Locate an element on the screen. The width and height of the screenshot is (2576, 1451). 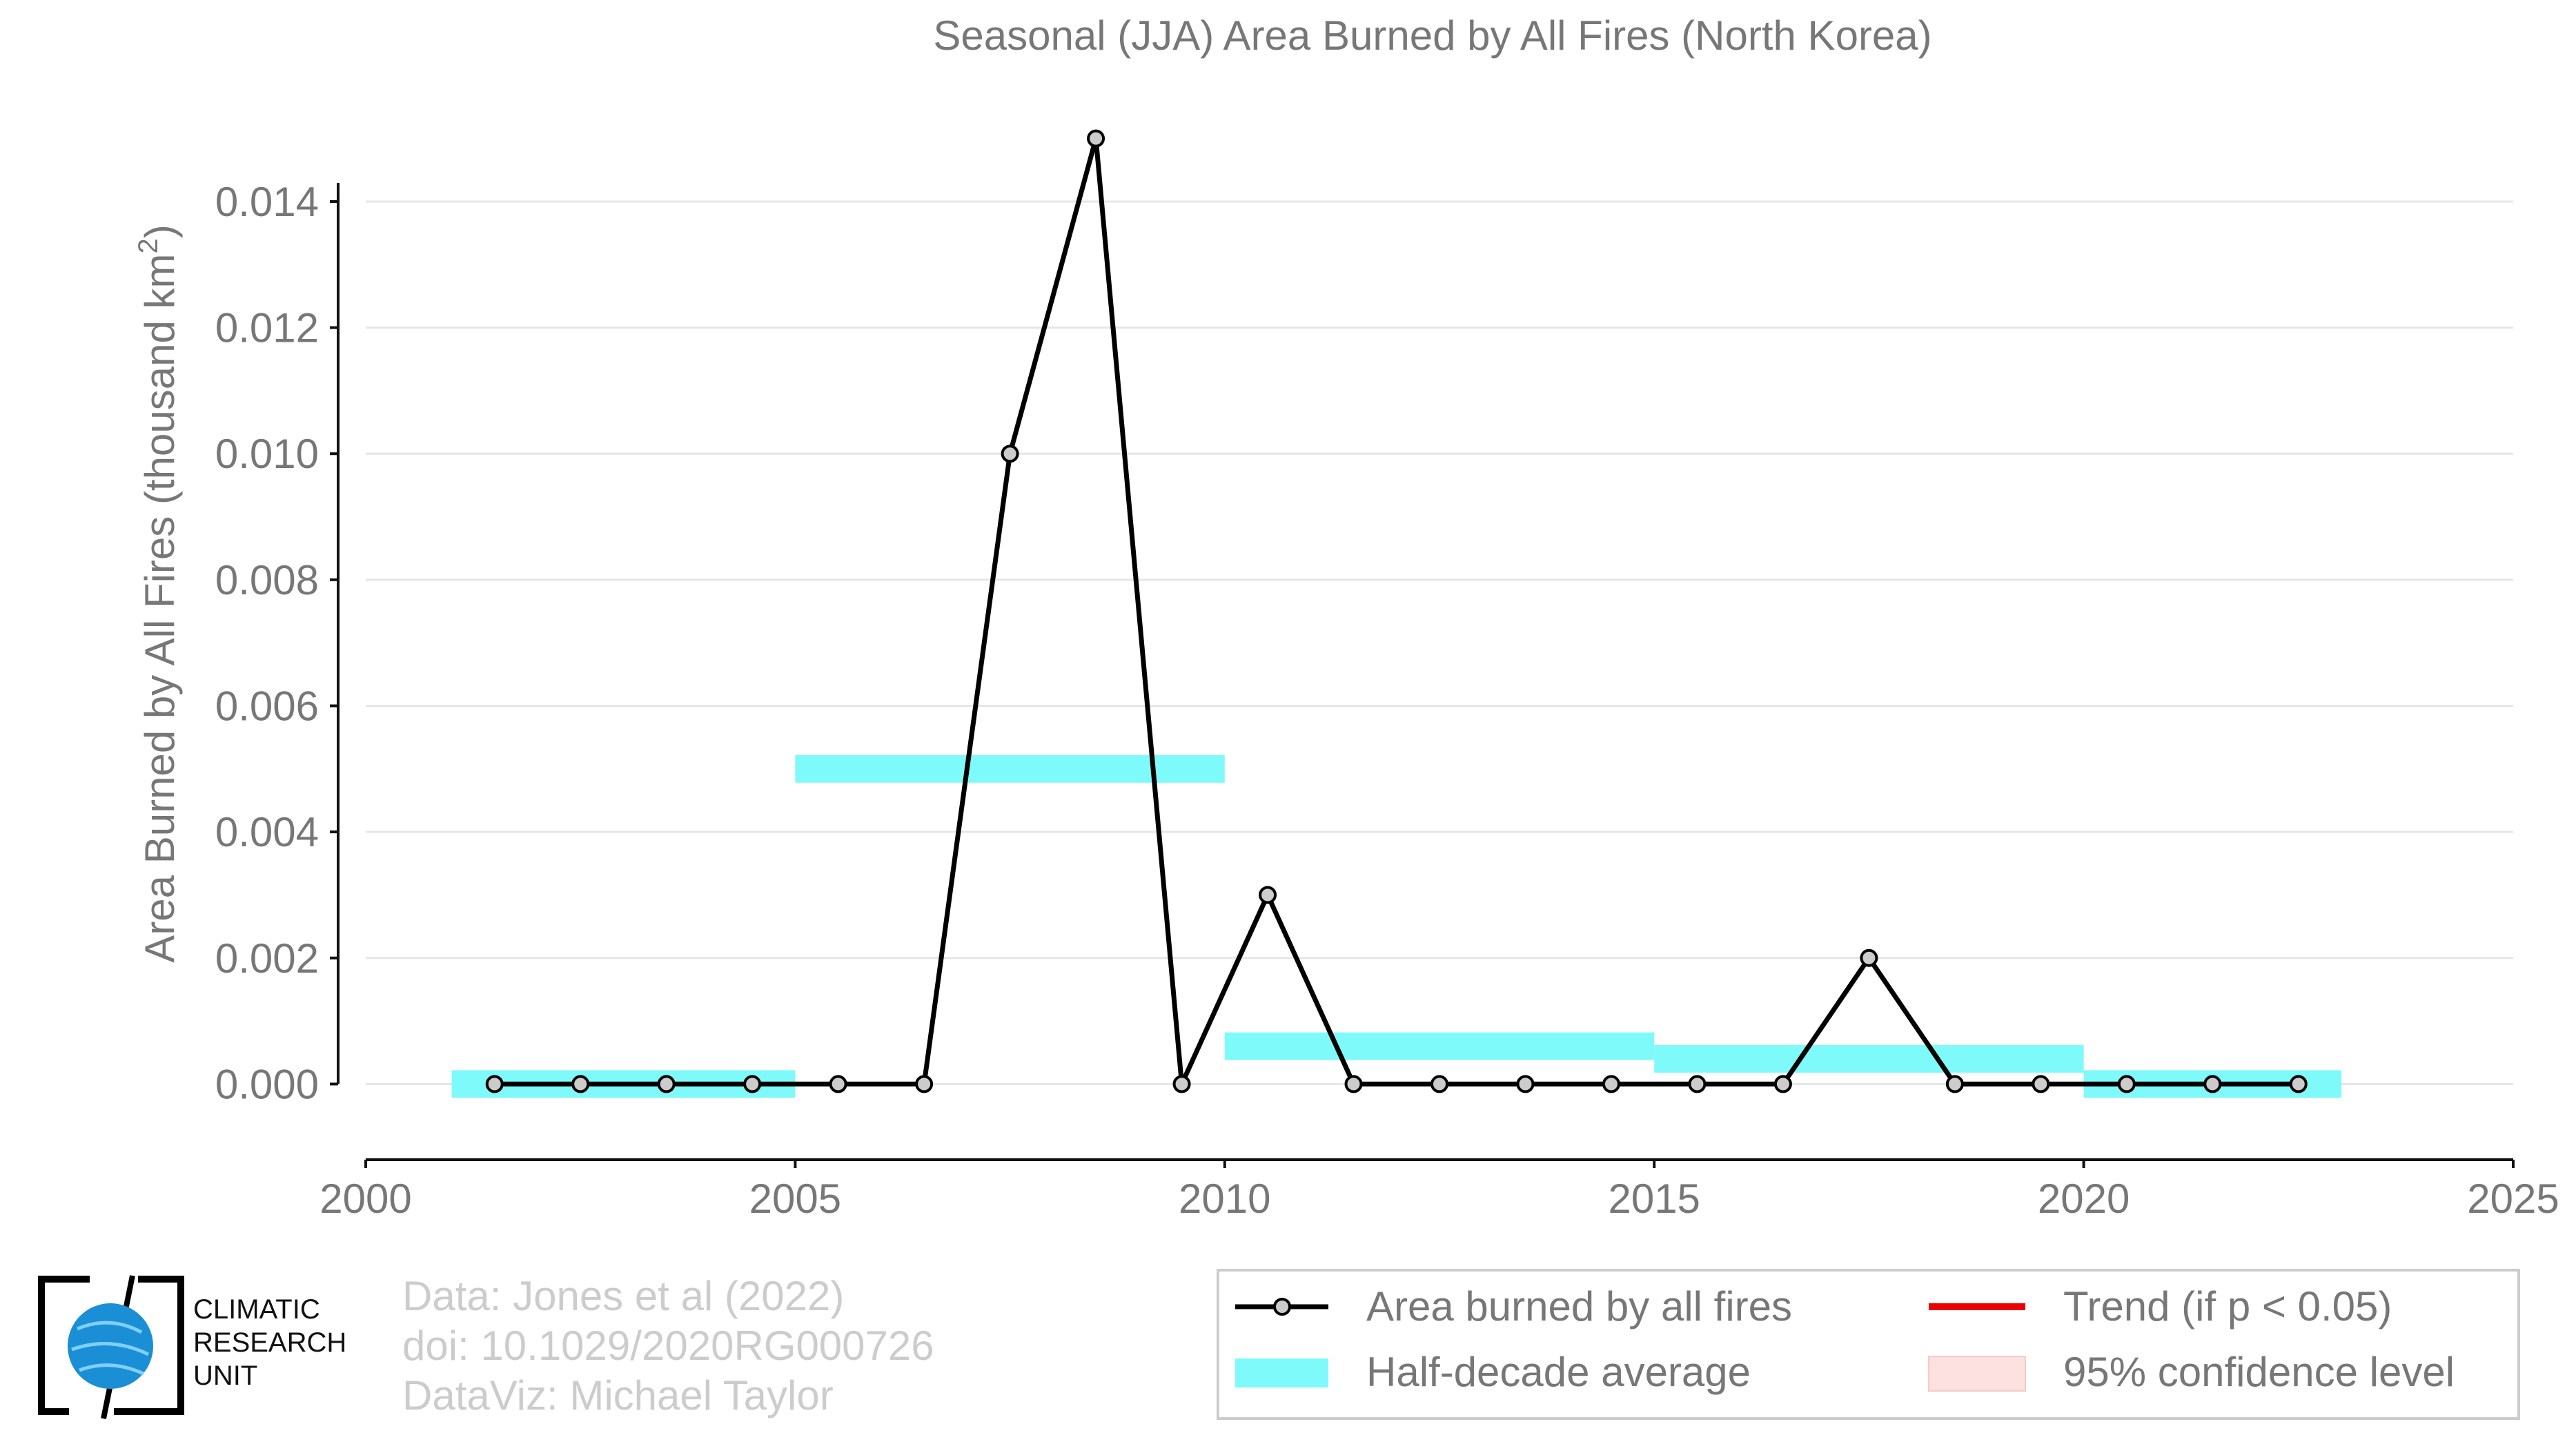
y-tick-label: 0.012 is located at coordinates (267, 328).